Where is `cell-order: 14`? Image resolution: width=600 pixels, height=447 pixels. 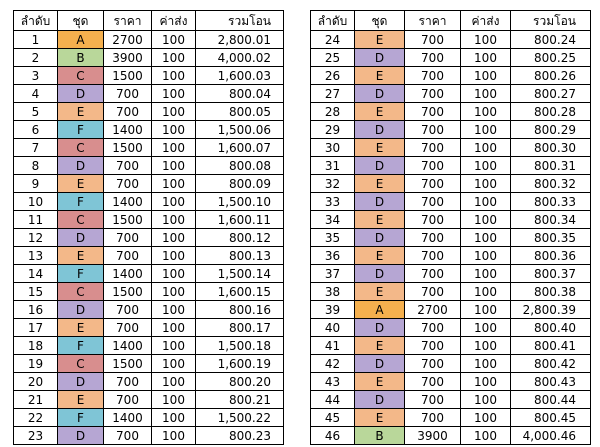 cell-order: 14 is located at coordinates (35, 273).